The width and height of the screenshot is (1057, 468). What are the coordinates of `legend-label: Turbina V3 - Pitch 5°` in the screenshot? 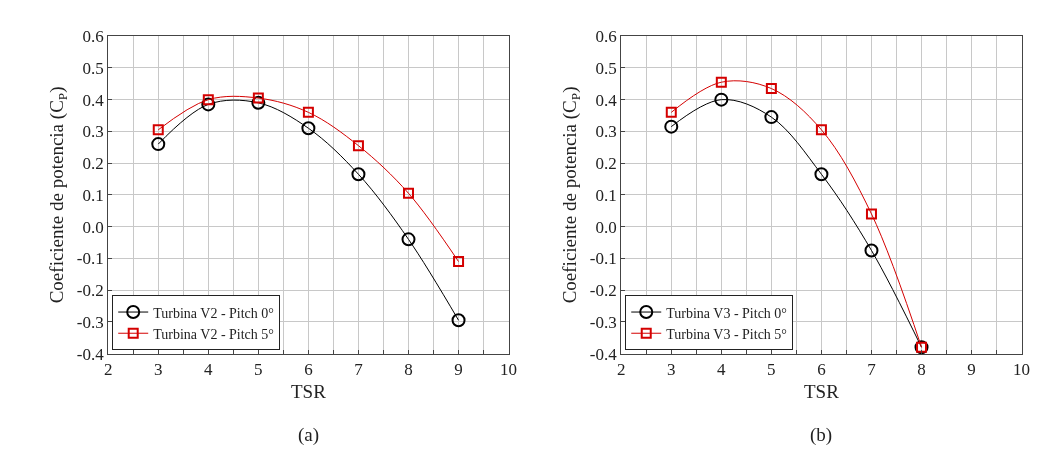 It's located at (726, 334).